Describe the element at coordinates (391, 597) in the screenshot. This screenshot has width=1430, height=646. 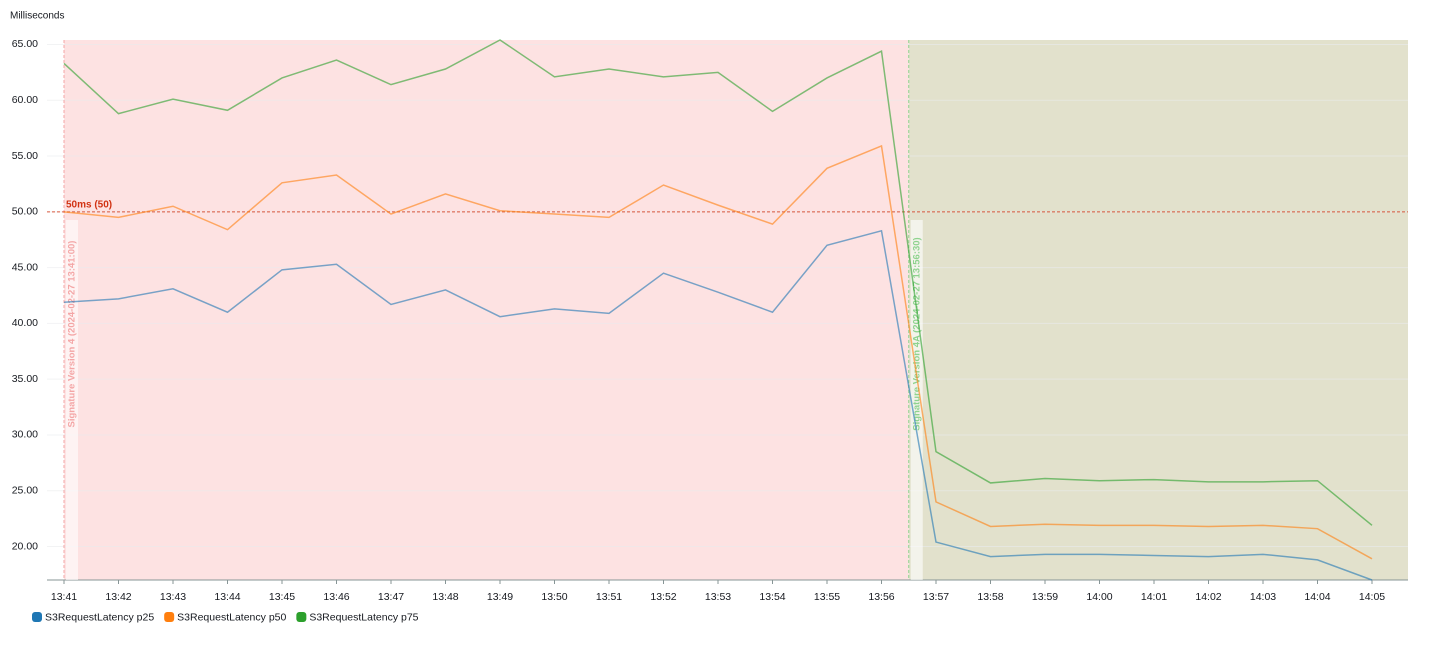
I see `x-tick-label: 13:47` at that location.